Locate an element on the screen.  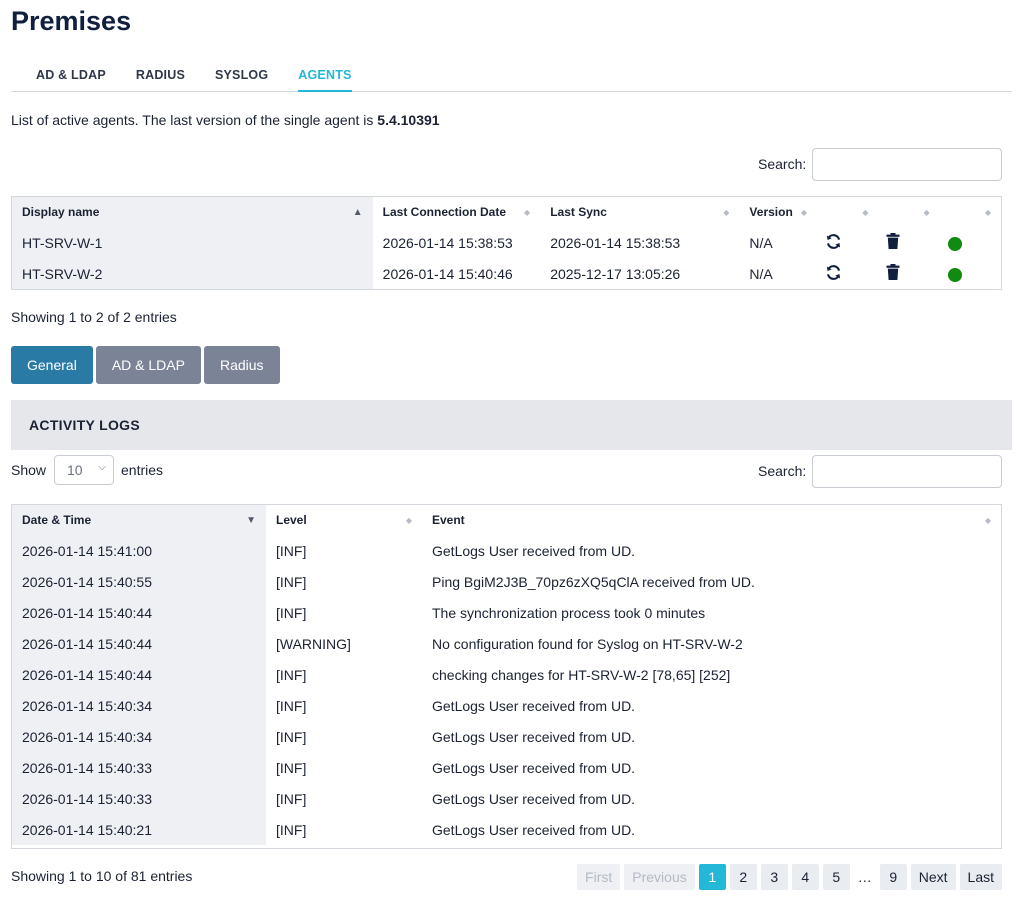
page-title: Premises is located at coordinates (71, 21).